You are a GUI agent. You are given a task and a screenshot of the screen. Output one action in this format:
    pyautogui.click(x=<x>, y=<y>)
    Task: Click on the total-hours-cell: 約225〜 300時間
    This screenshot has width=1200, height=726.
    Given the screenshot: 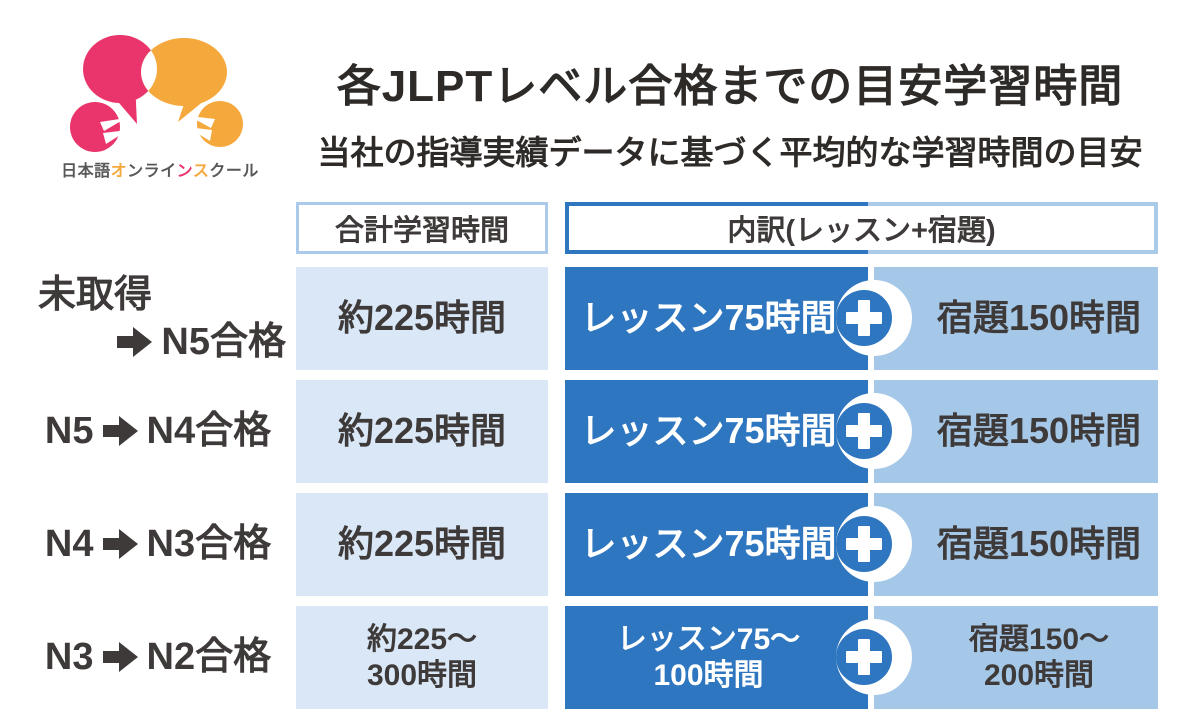 What is the action you would take?
    pyautogui.click(x=422, y=657)
    